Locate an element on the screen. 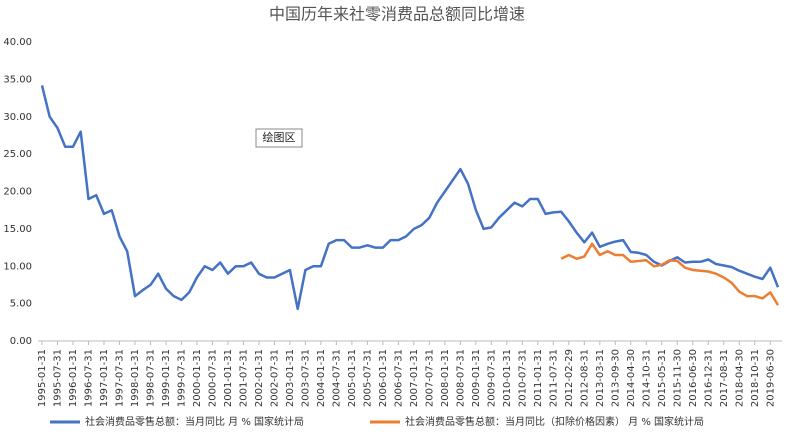 The image size is (795, 437). y-tick-label: 35.00 is located at coordinates (17, 79).